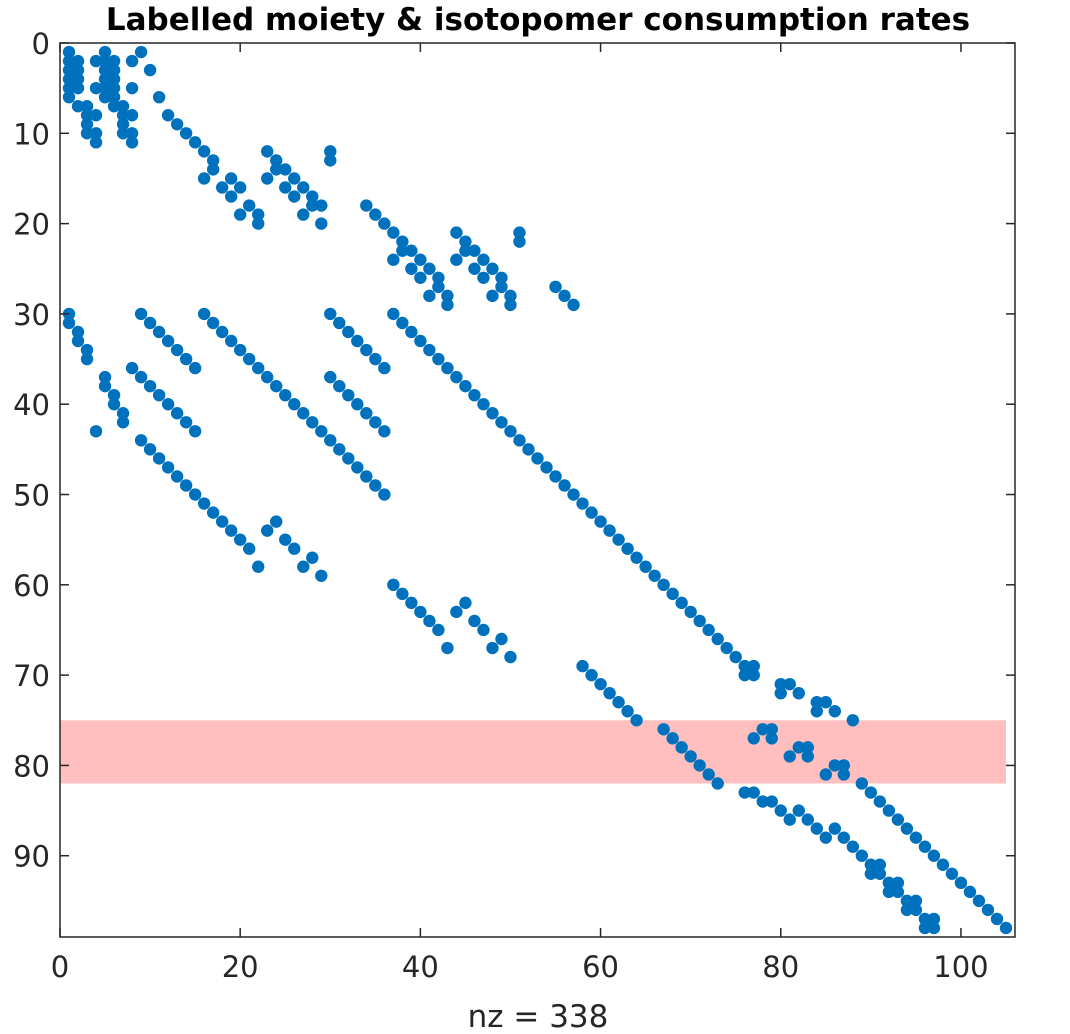  I want to click on x-tick-label: 80, so click(780, 967).